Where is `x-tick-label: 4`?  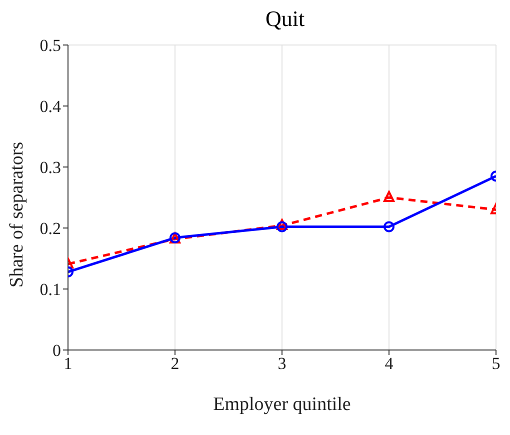
x-tick-label: 4 is located at coordinates (389, 364).